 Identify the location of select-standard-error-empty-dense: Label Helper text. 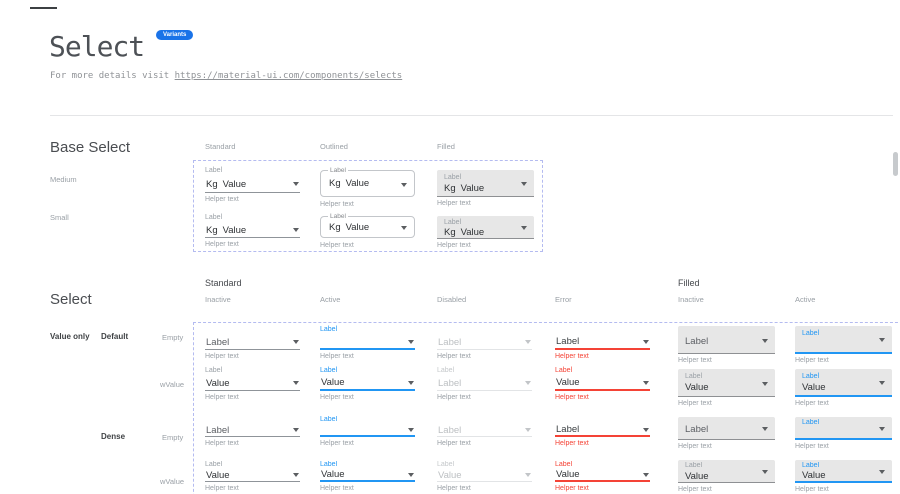
(602, 432).